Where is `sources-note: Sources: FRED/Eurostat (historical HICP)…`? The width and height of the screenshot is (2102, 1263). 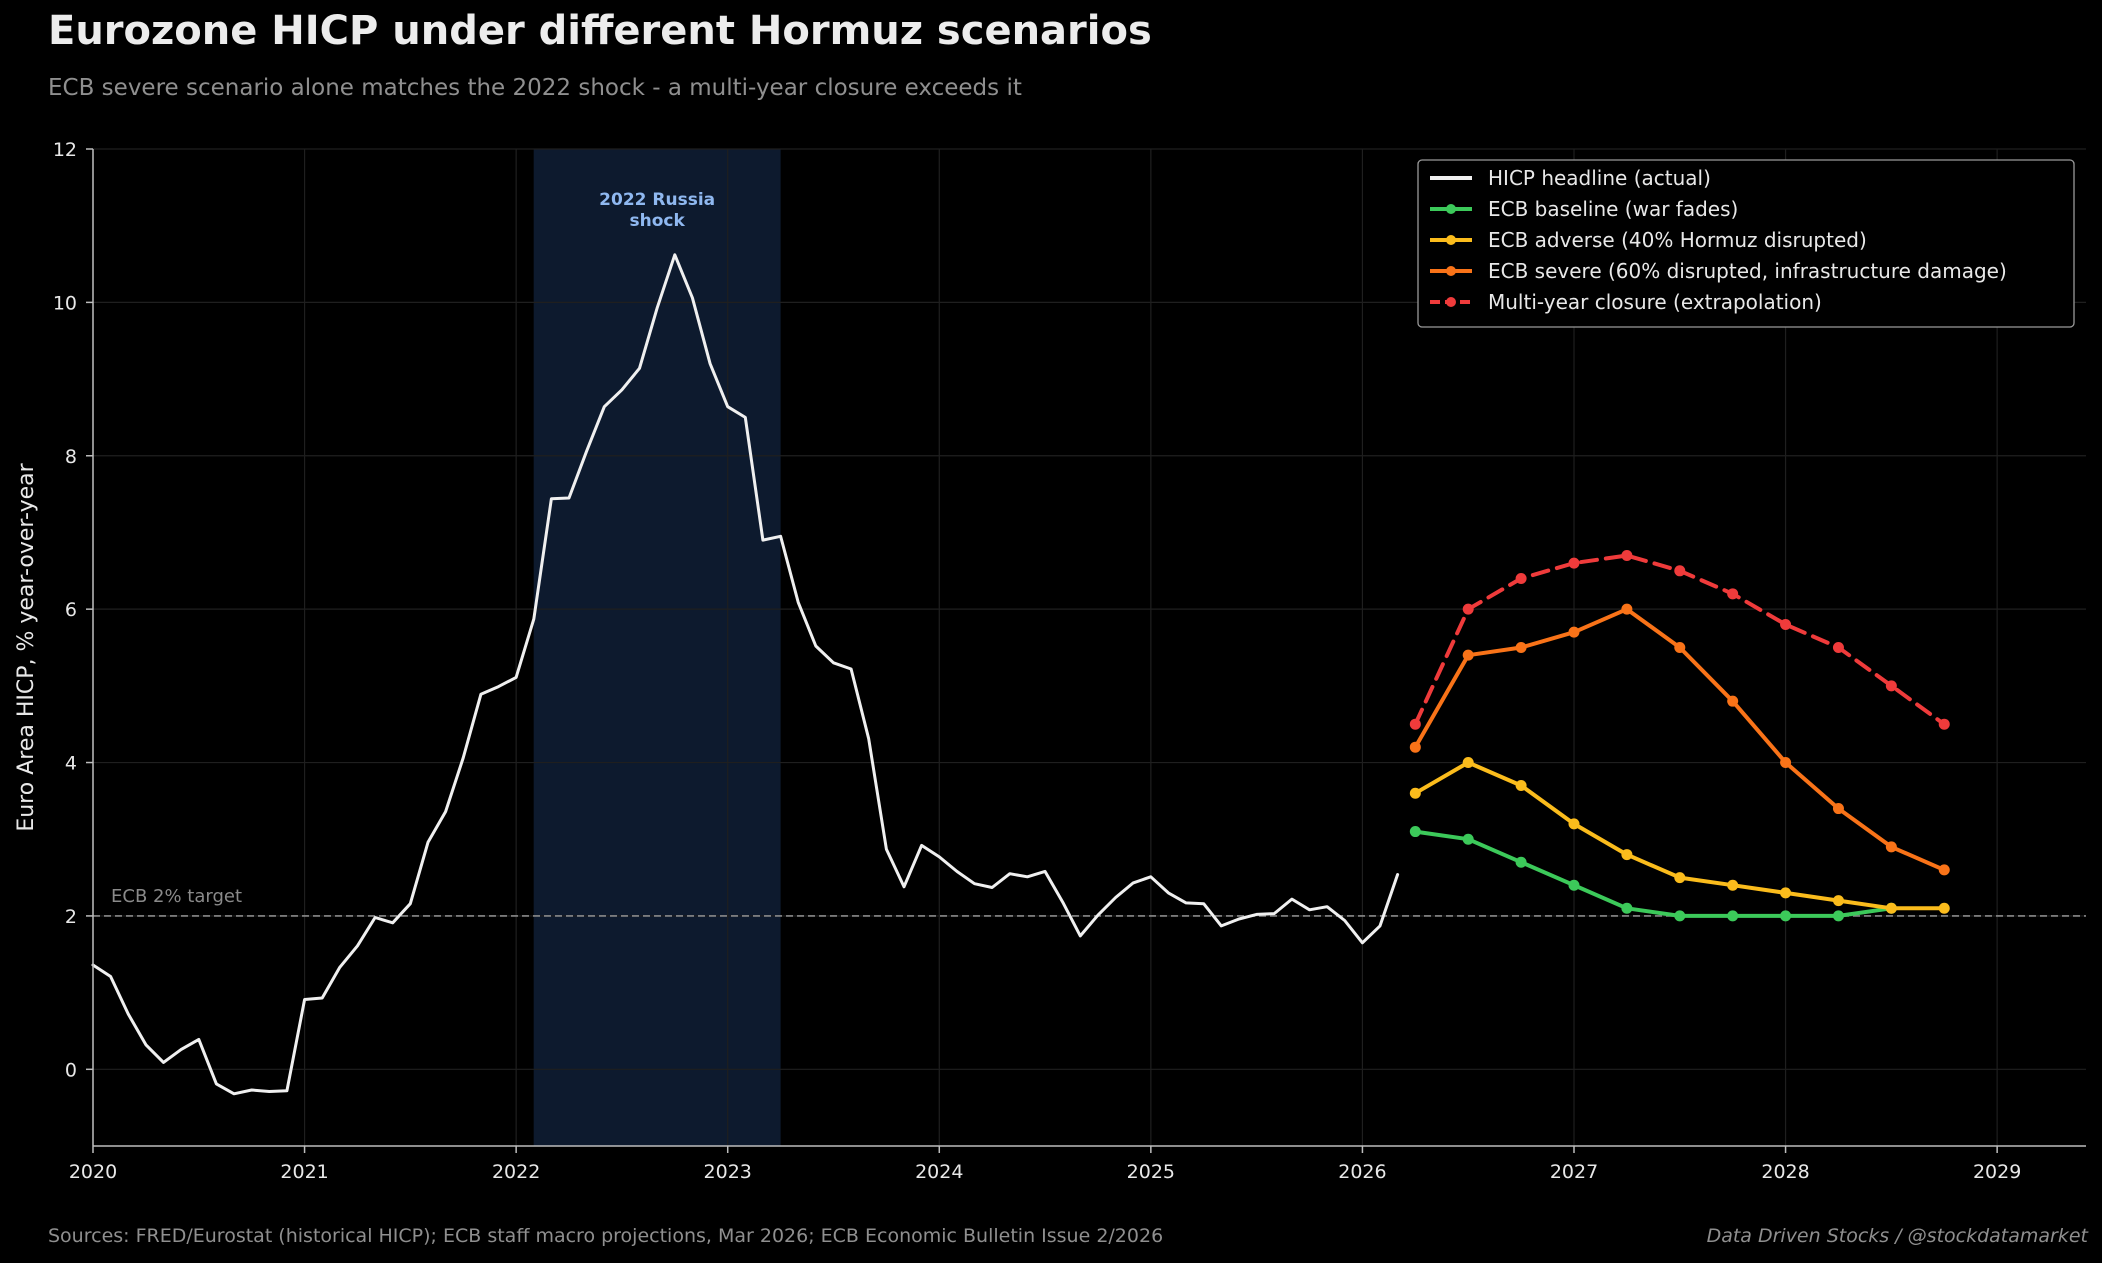 sources-note: Sources: FRED/Eurostat (historical HICP)… is located at coordinates (606, 1236).